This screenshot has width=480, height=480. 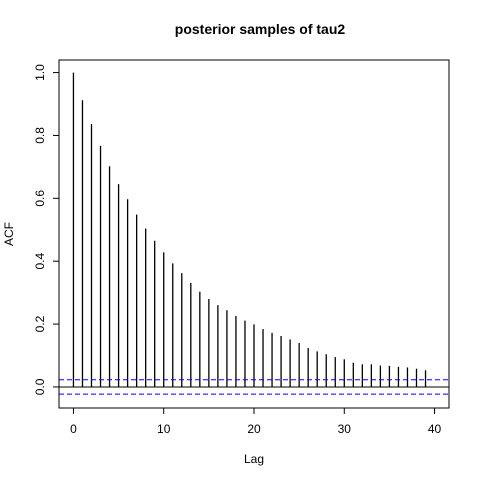 I want to click on y-tick-label: 0.0, so click(x=40, y=386).